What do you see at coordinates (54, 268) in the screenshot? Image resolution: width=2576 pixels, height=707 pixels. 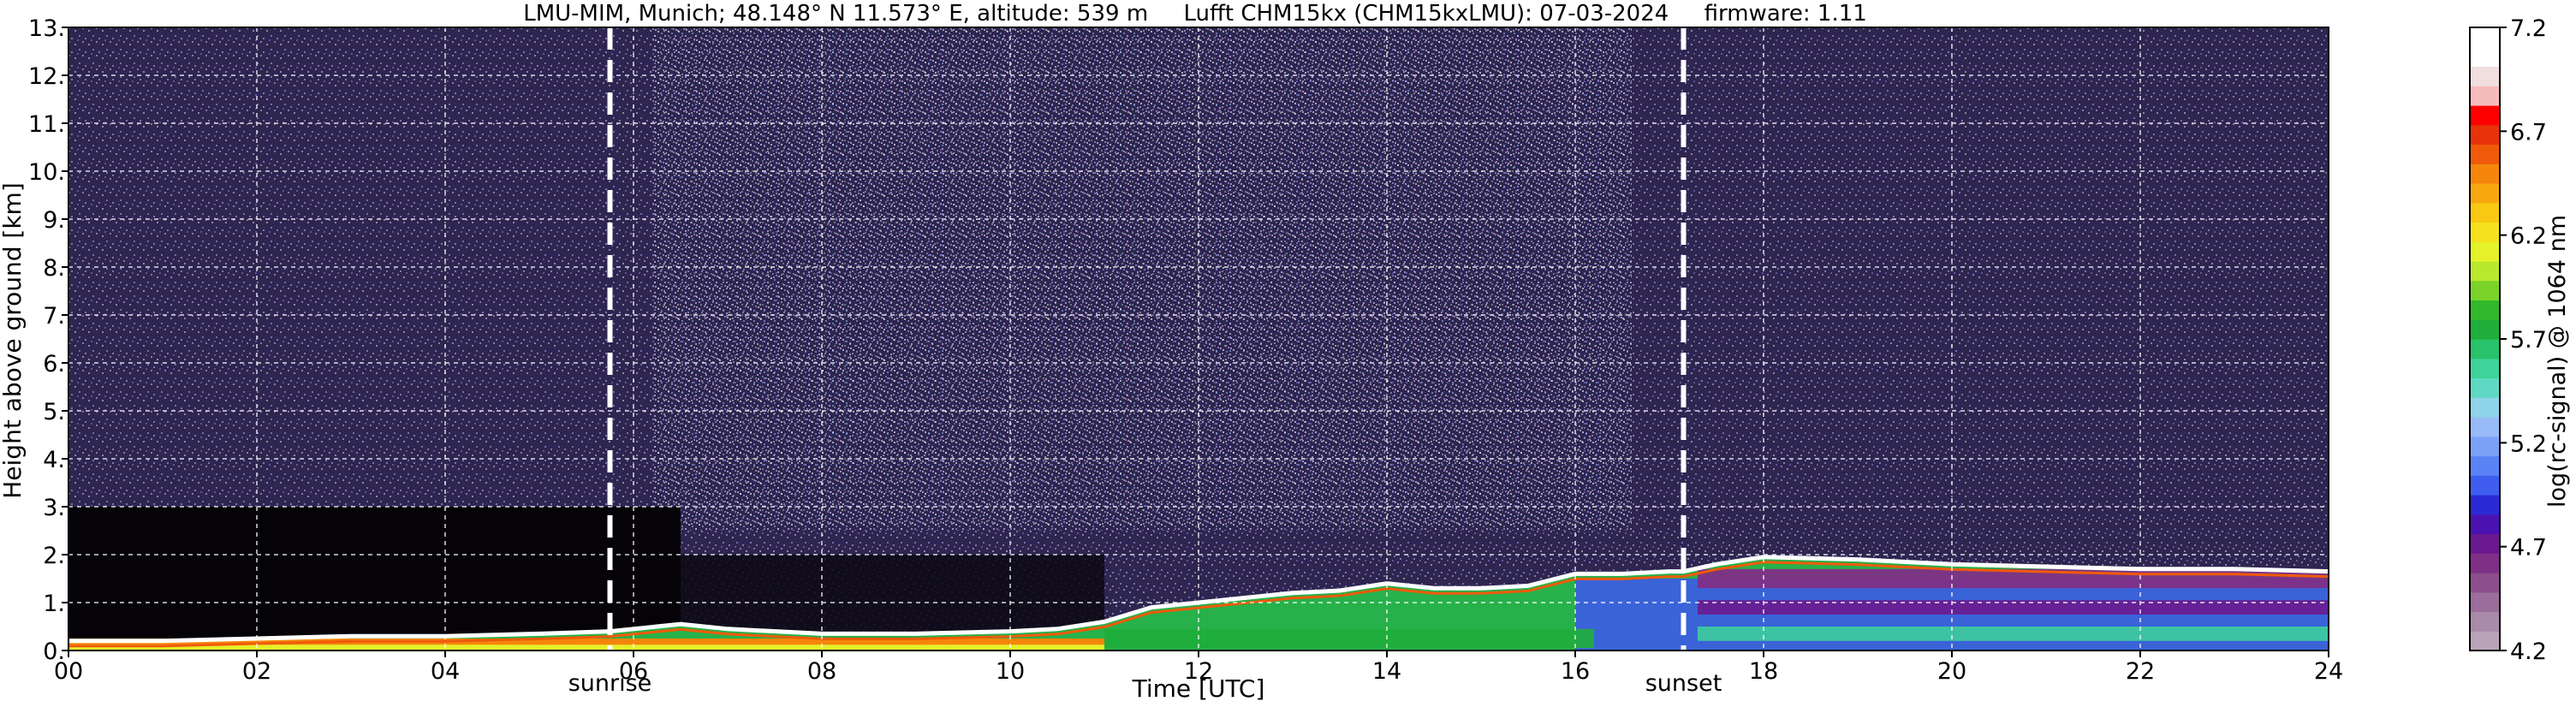 I see `y-tick-label: 8.` at bounding box center [54, 268].